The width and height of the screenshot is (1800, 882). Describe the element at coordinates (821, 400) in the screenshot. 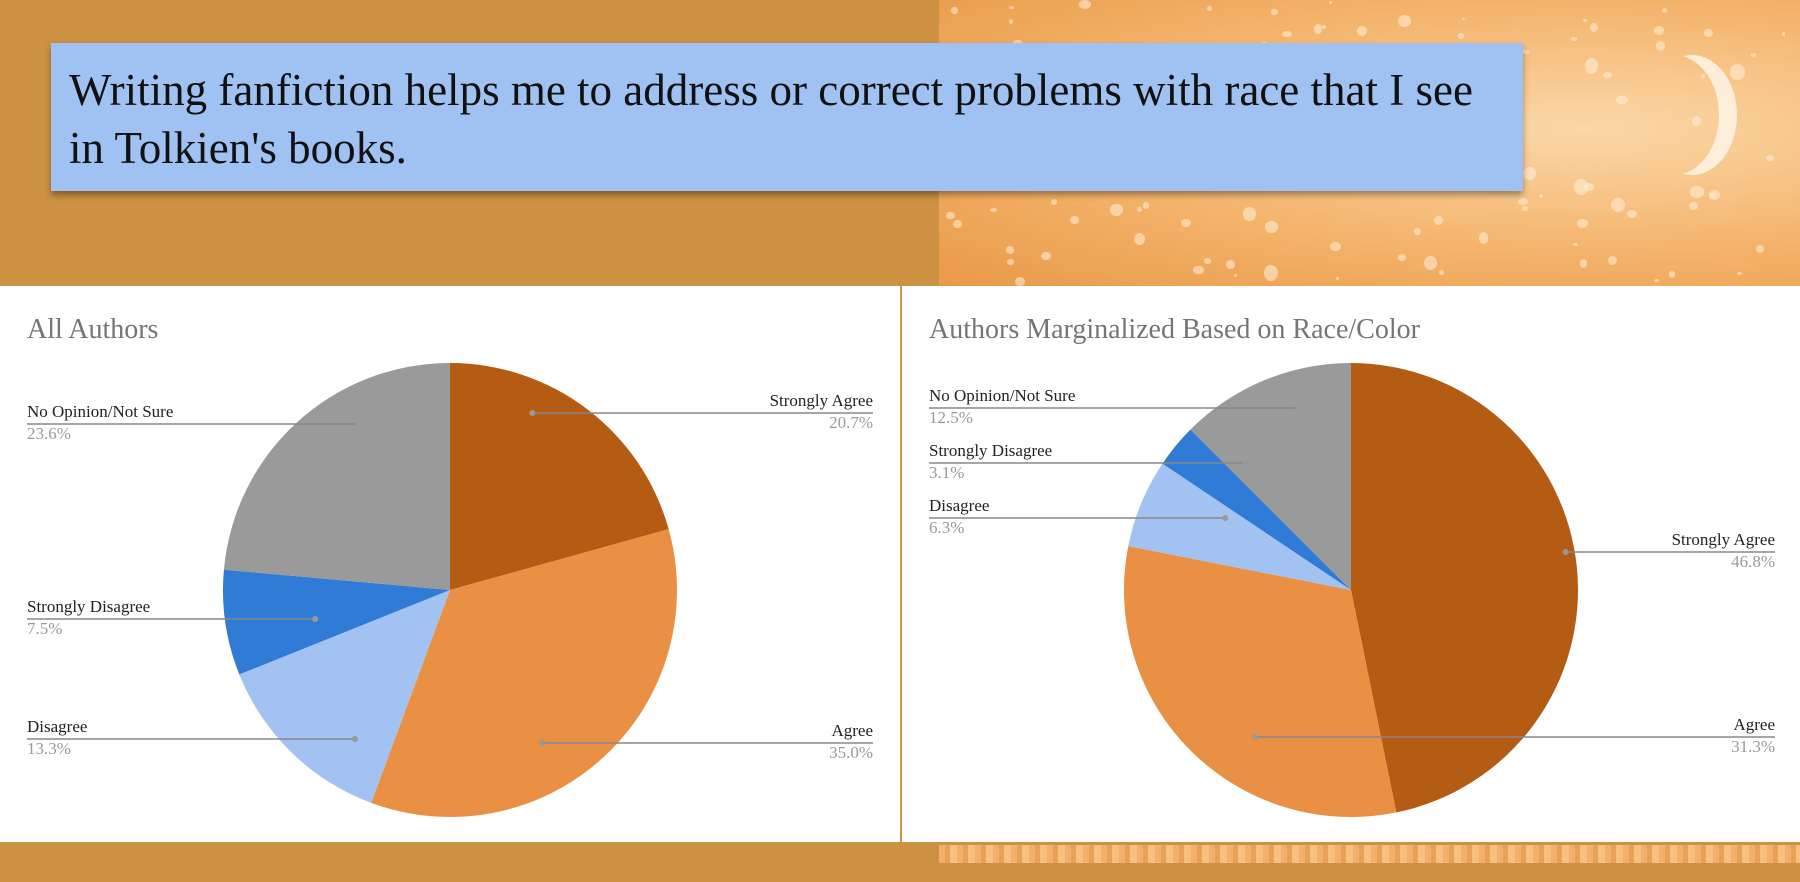

I see `slice-label: Strongly Agree` at that location.